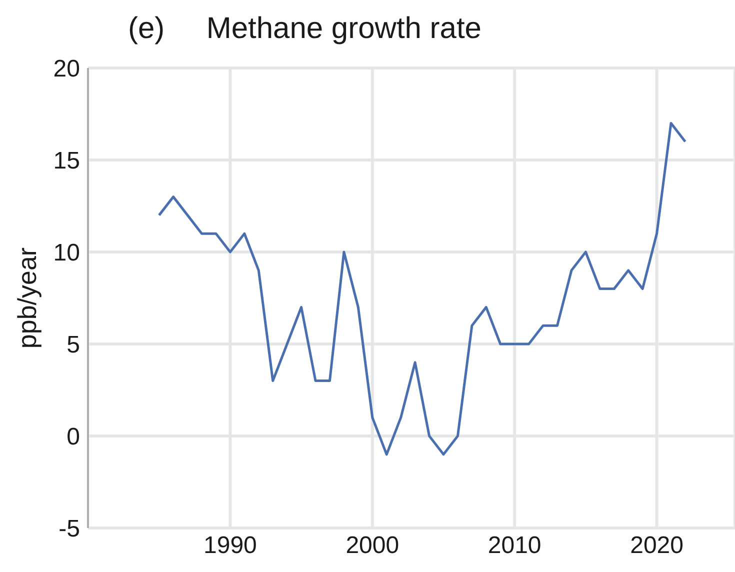 The image size is (735, 572). Describe the element at coordinates (27, 298) in the screenshot. I see `y-axis-title: ppb/year` at that location.